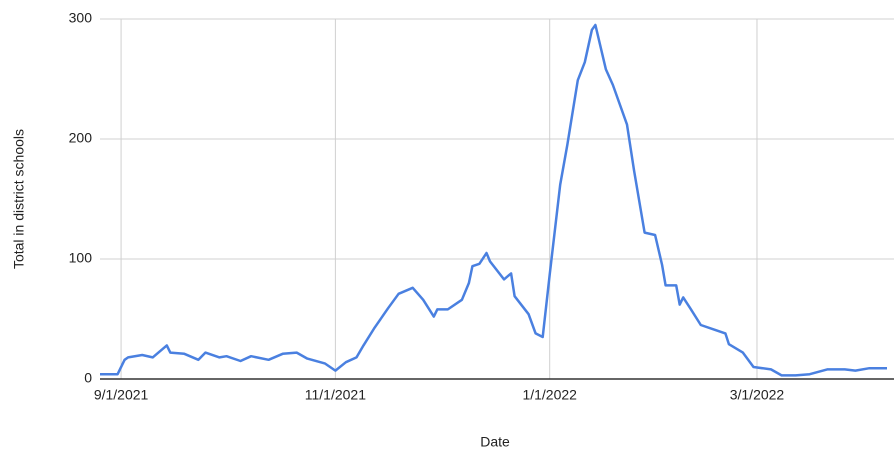 The image size is (894, 453). I want to click on y-tick-label: 300, so click(81, 18).